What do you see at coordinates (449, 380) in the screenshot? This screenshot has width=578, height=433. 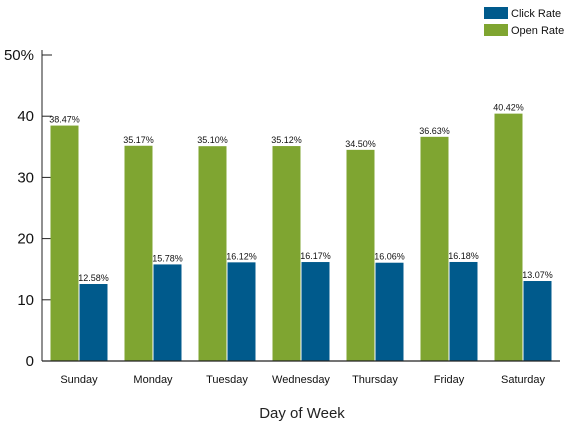 I see `x-tick-label: Friday` at bounding box center [449, 380].